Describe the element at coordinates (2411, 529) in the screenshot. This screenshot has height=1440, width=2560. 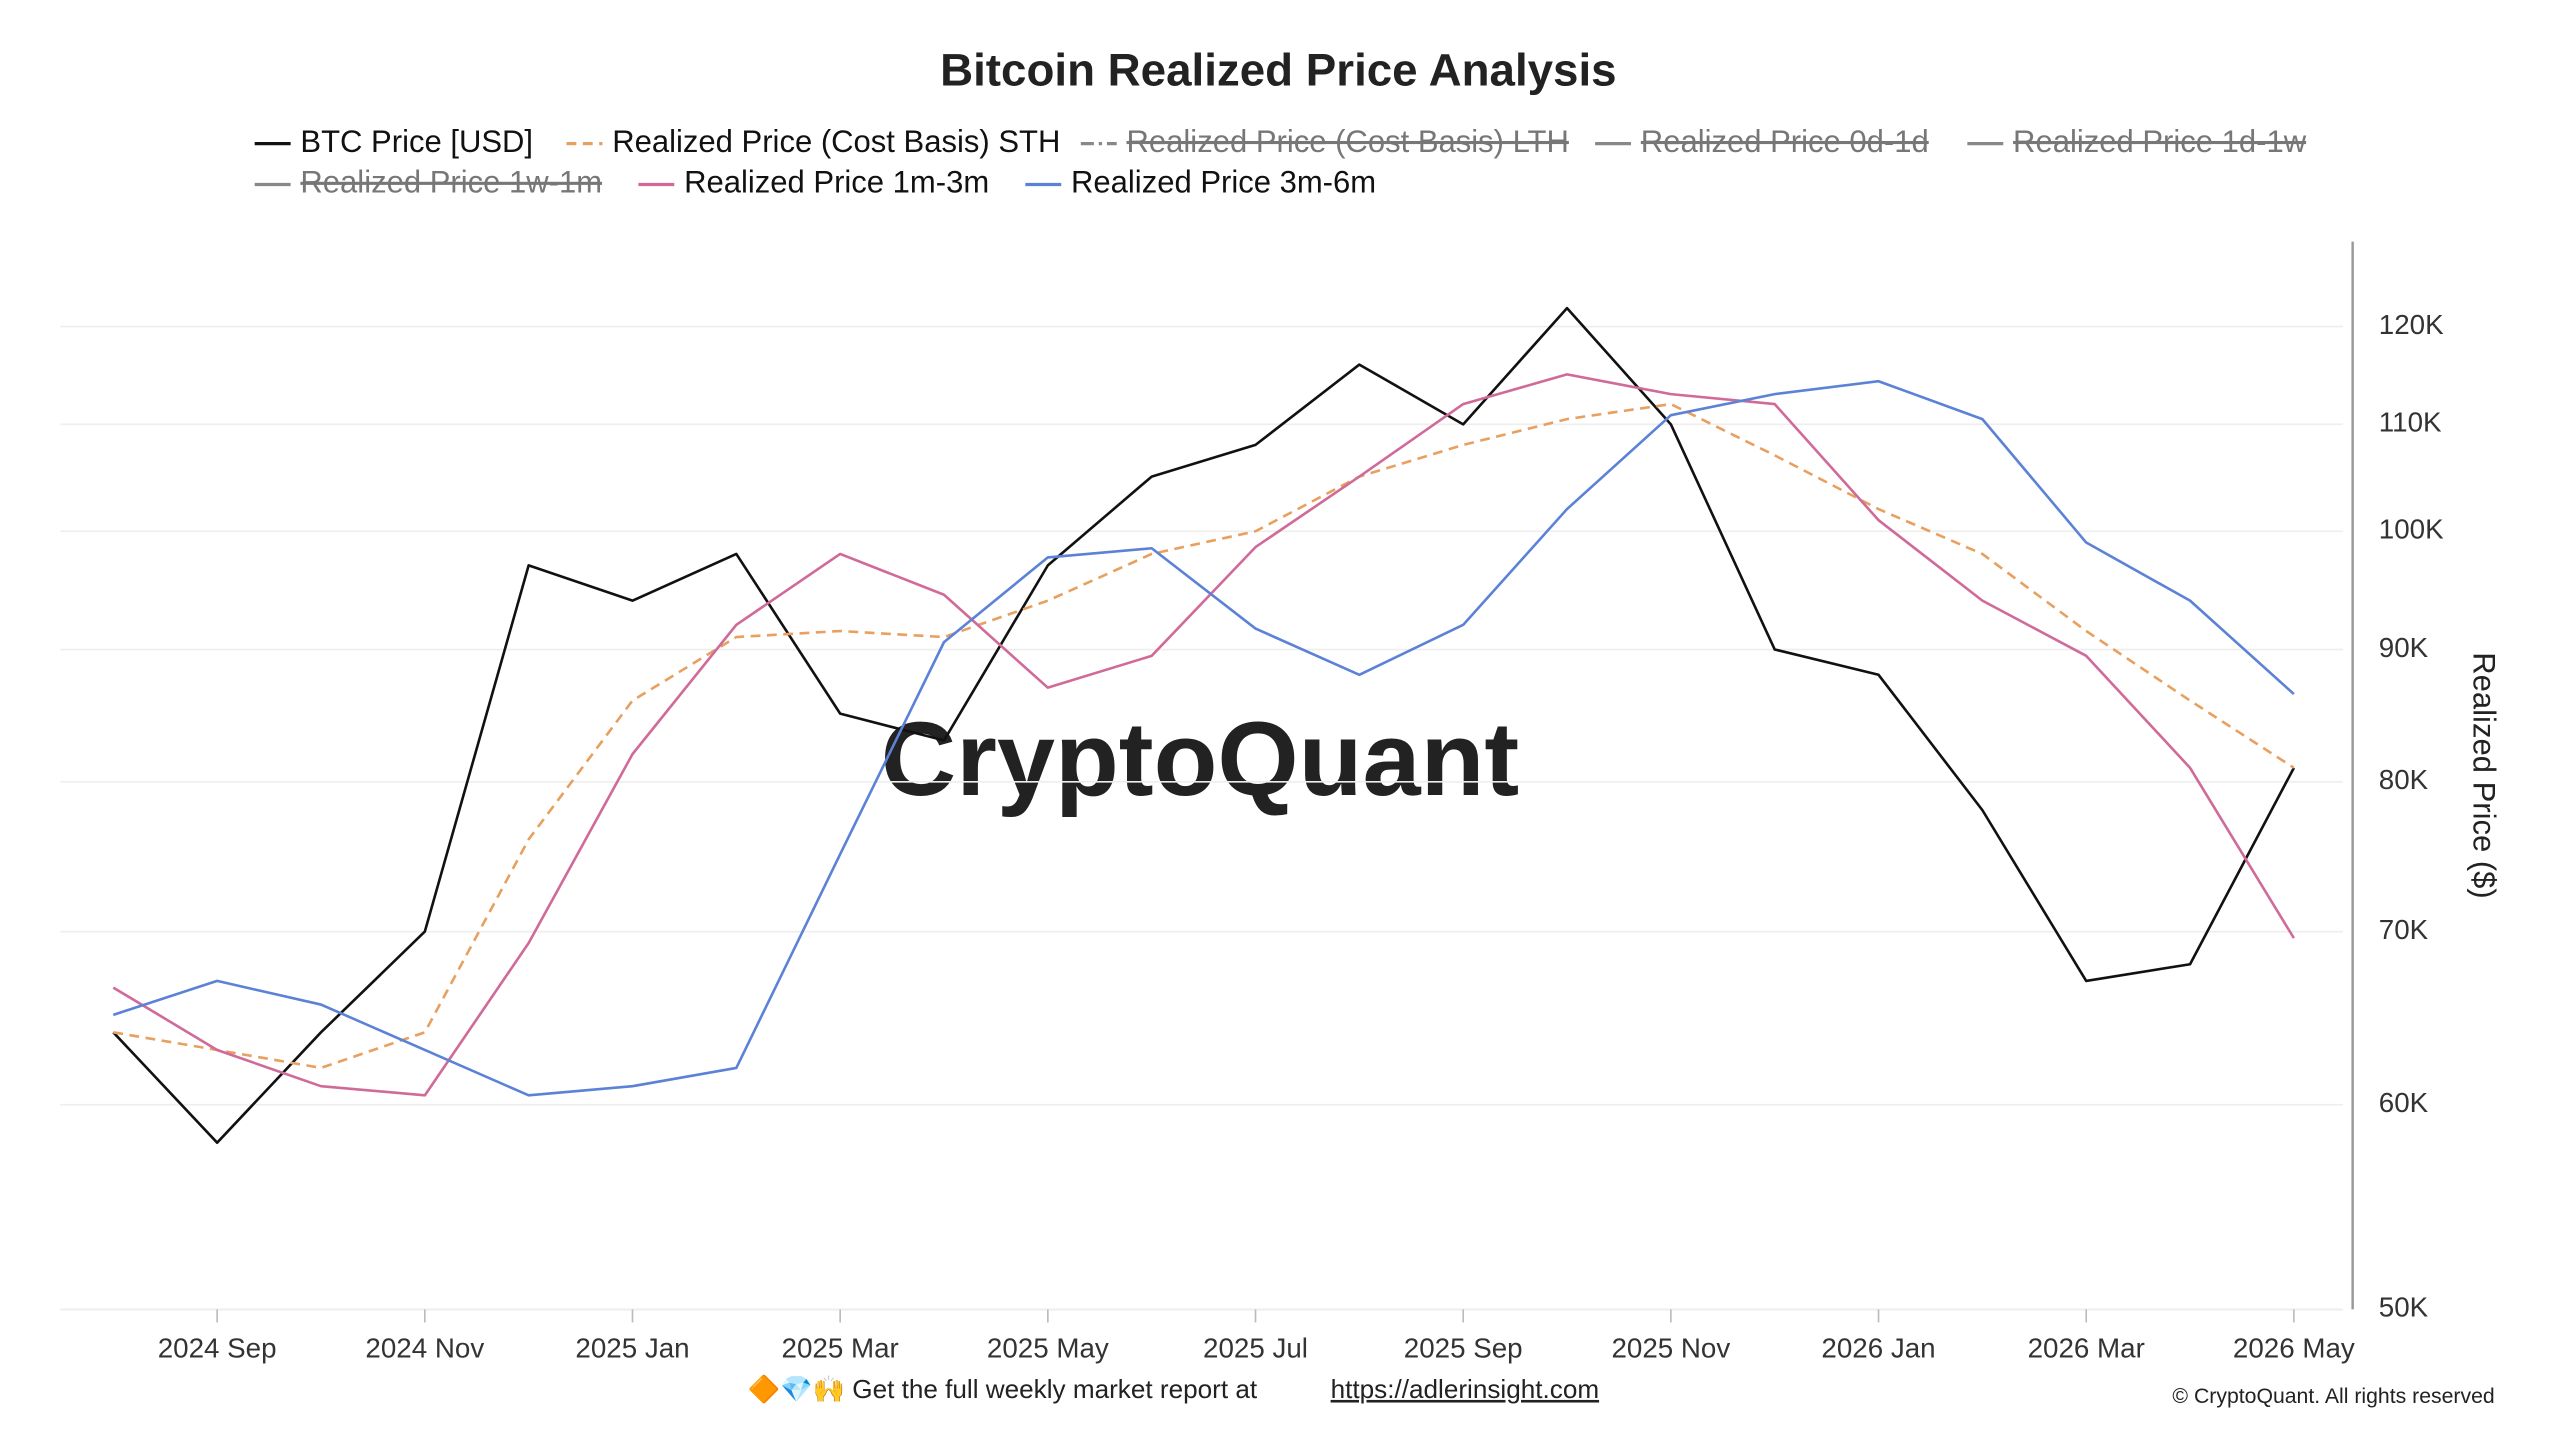
I see `y-tick-label: 100K` at that location.